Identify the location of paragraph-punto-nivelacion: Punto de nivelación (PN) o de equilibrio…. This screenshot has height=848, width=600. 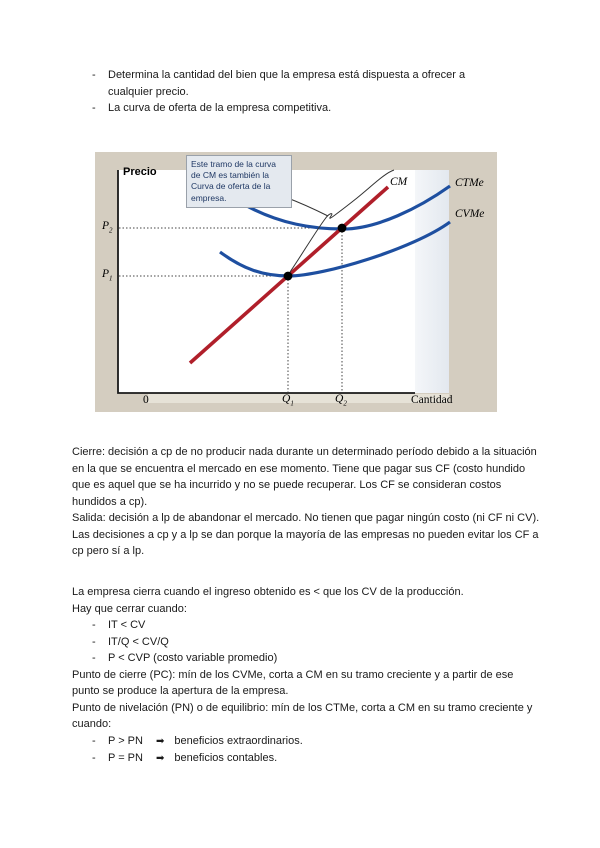
(302, 716).